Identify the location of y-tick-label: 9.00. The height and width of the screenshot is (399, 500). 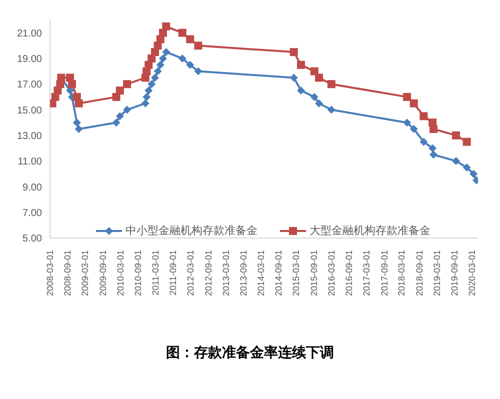
(32, 188).